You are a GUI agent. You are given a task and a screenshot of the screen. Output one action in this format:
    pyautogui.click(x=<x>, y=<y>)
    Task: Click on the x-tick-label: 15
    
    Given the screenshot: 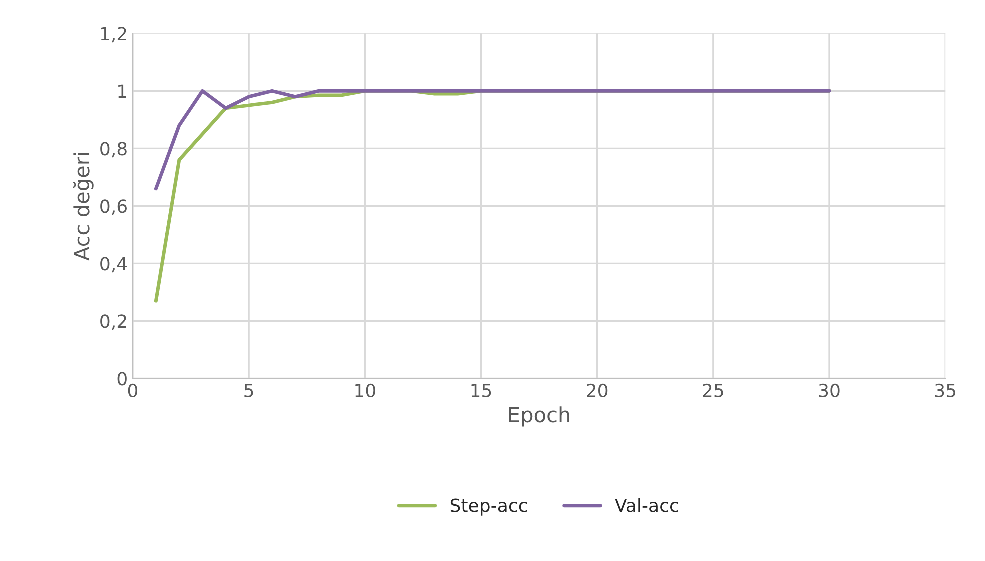 What is the action you would take?
    pyautogui.click(x=482, y=391)
    